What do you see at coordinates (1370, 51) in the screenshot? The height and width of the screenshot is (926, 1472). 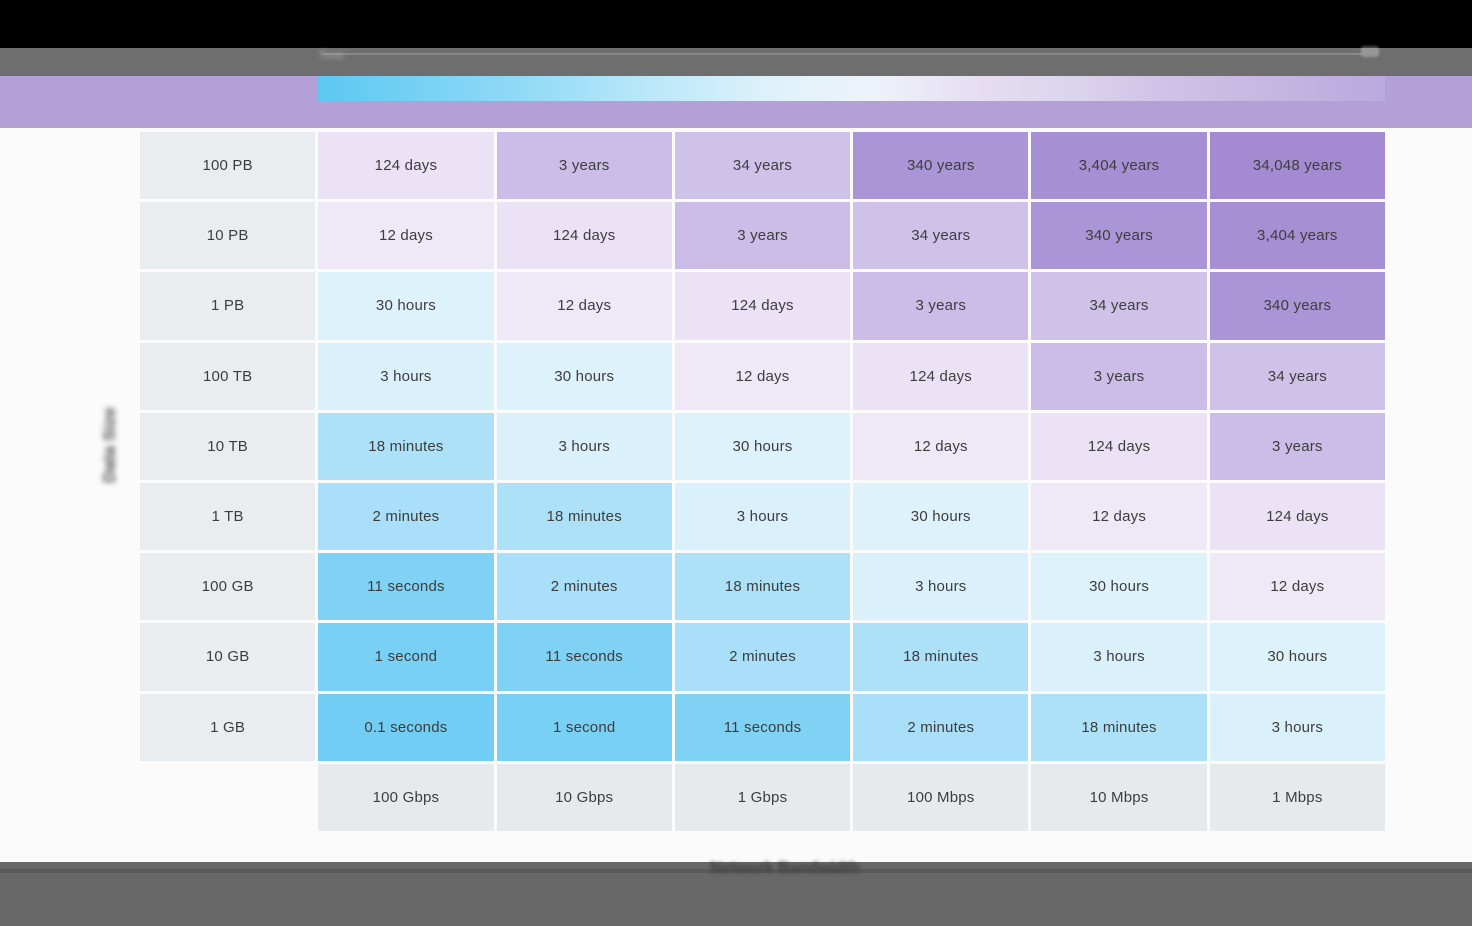 I see `toolbar-mini-icon` at bounding box center [1370, 51].